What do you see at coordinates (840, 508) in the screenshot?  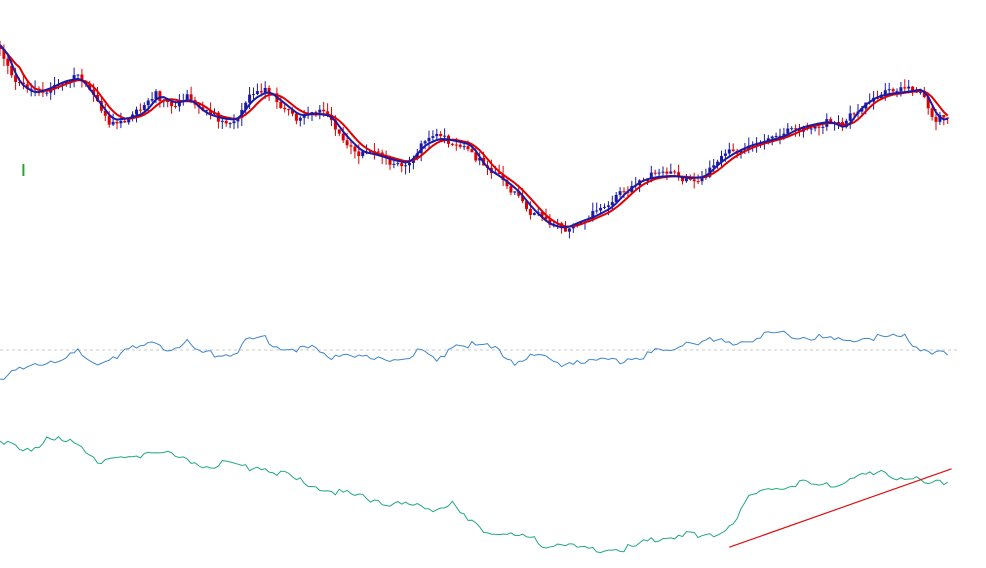 I see `indicator-trendline` at bounding box center [840, 508].